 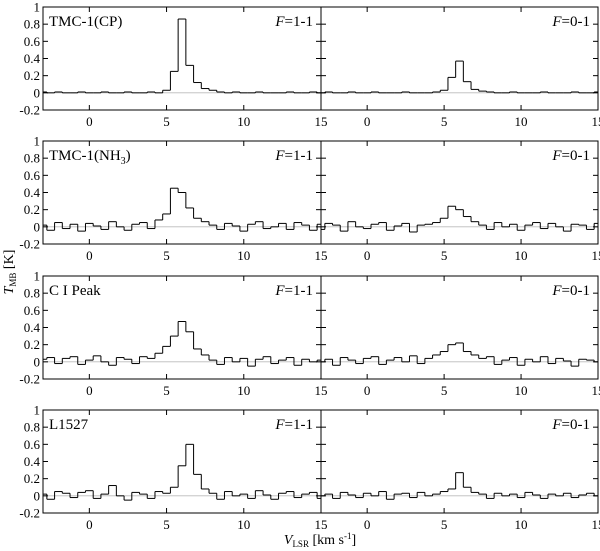 I want to click on panel-label: TMC-1(CP), so click(x=85, y=22).